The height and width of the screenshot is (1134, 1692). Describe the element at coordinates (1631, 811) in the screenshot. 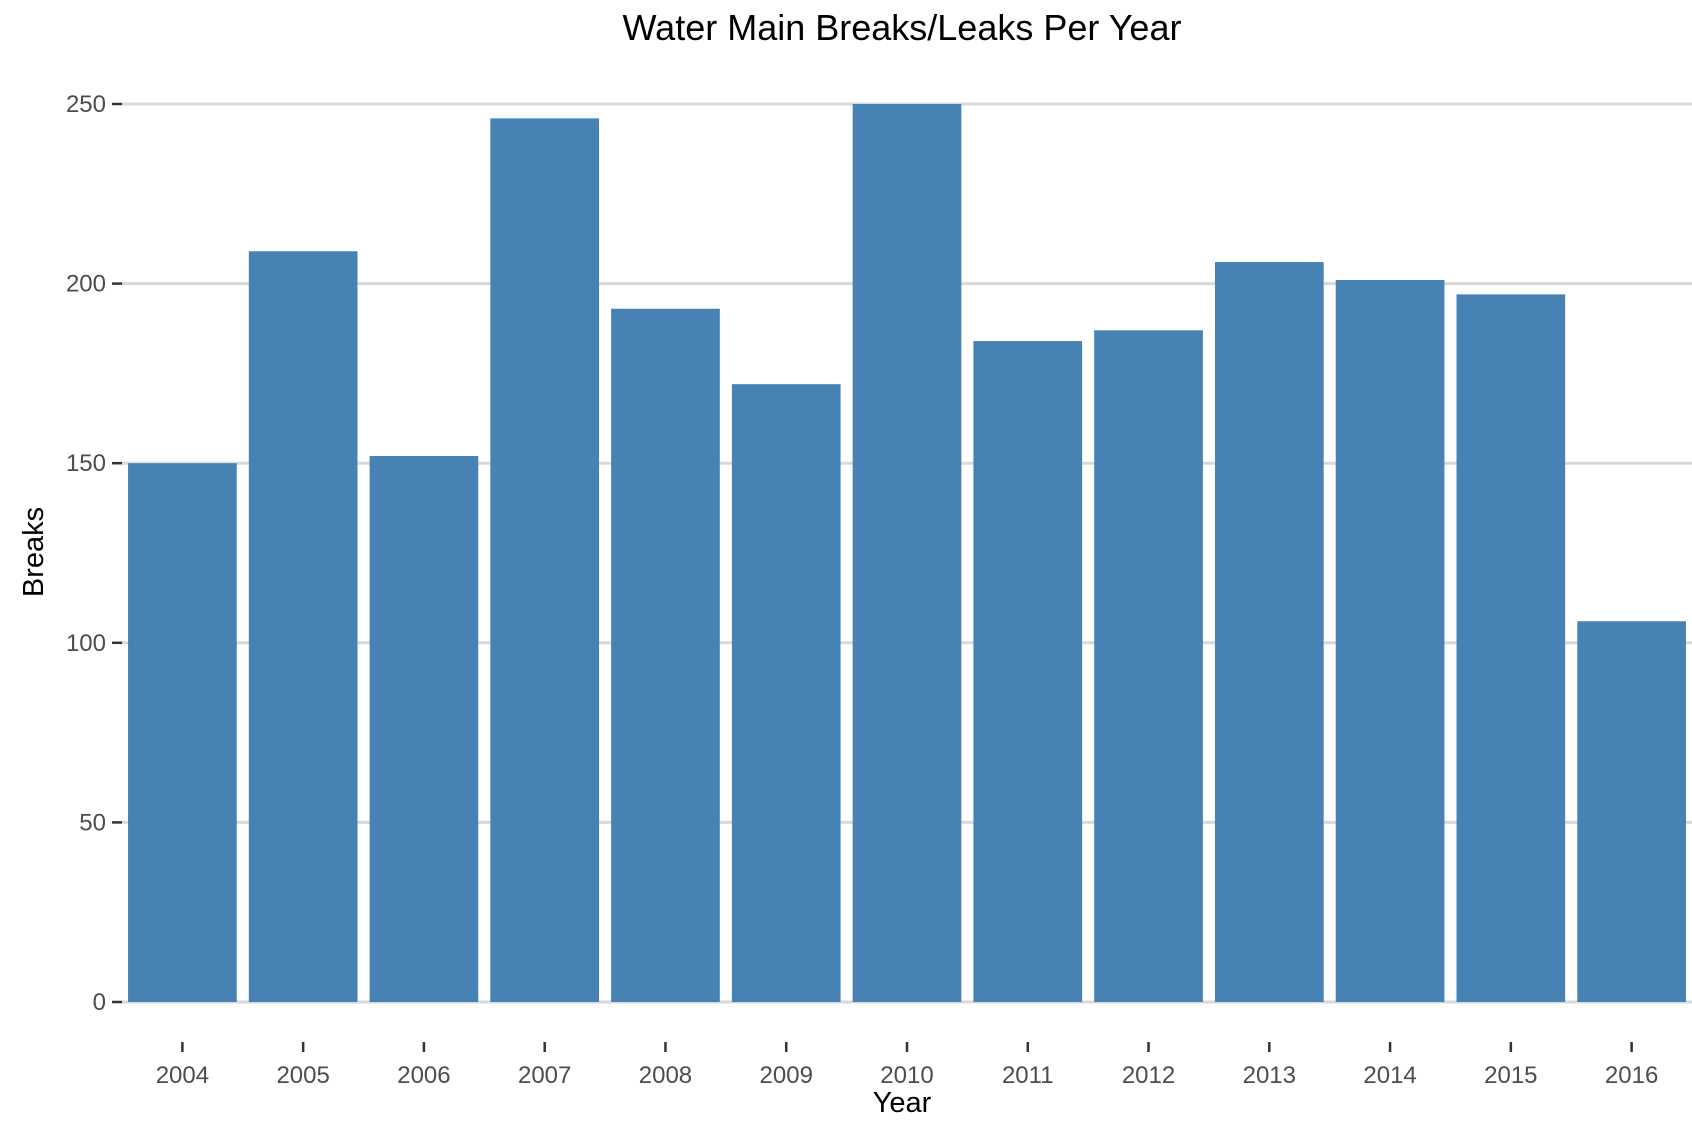

I see `bar-2016` at that location.